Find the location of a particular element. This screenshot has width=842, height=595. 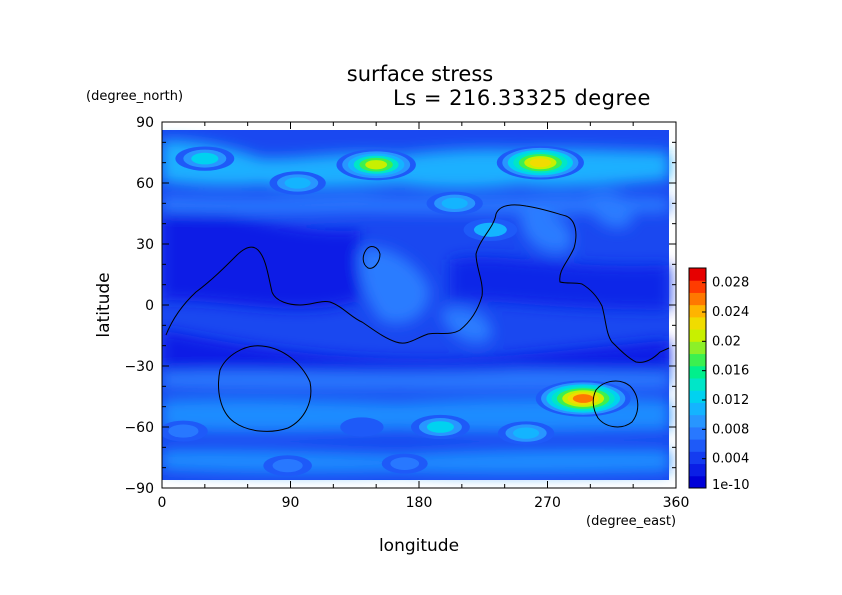

chart-subtitle: Ls = 216.33325 degree is located at coordinates (522, 98).